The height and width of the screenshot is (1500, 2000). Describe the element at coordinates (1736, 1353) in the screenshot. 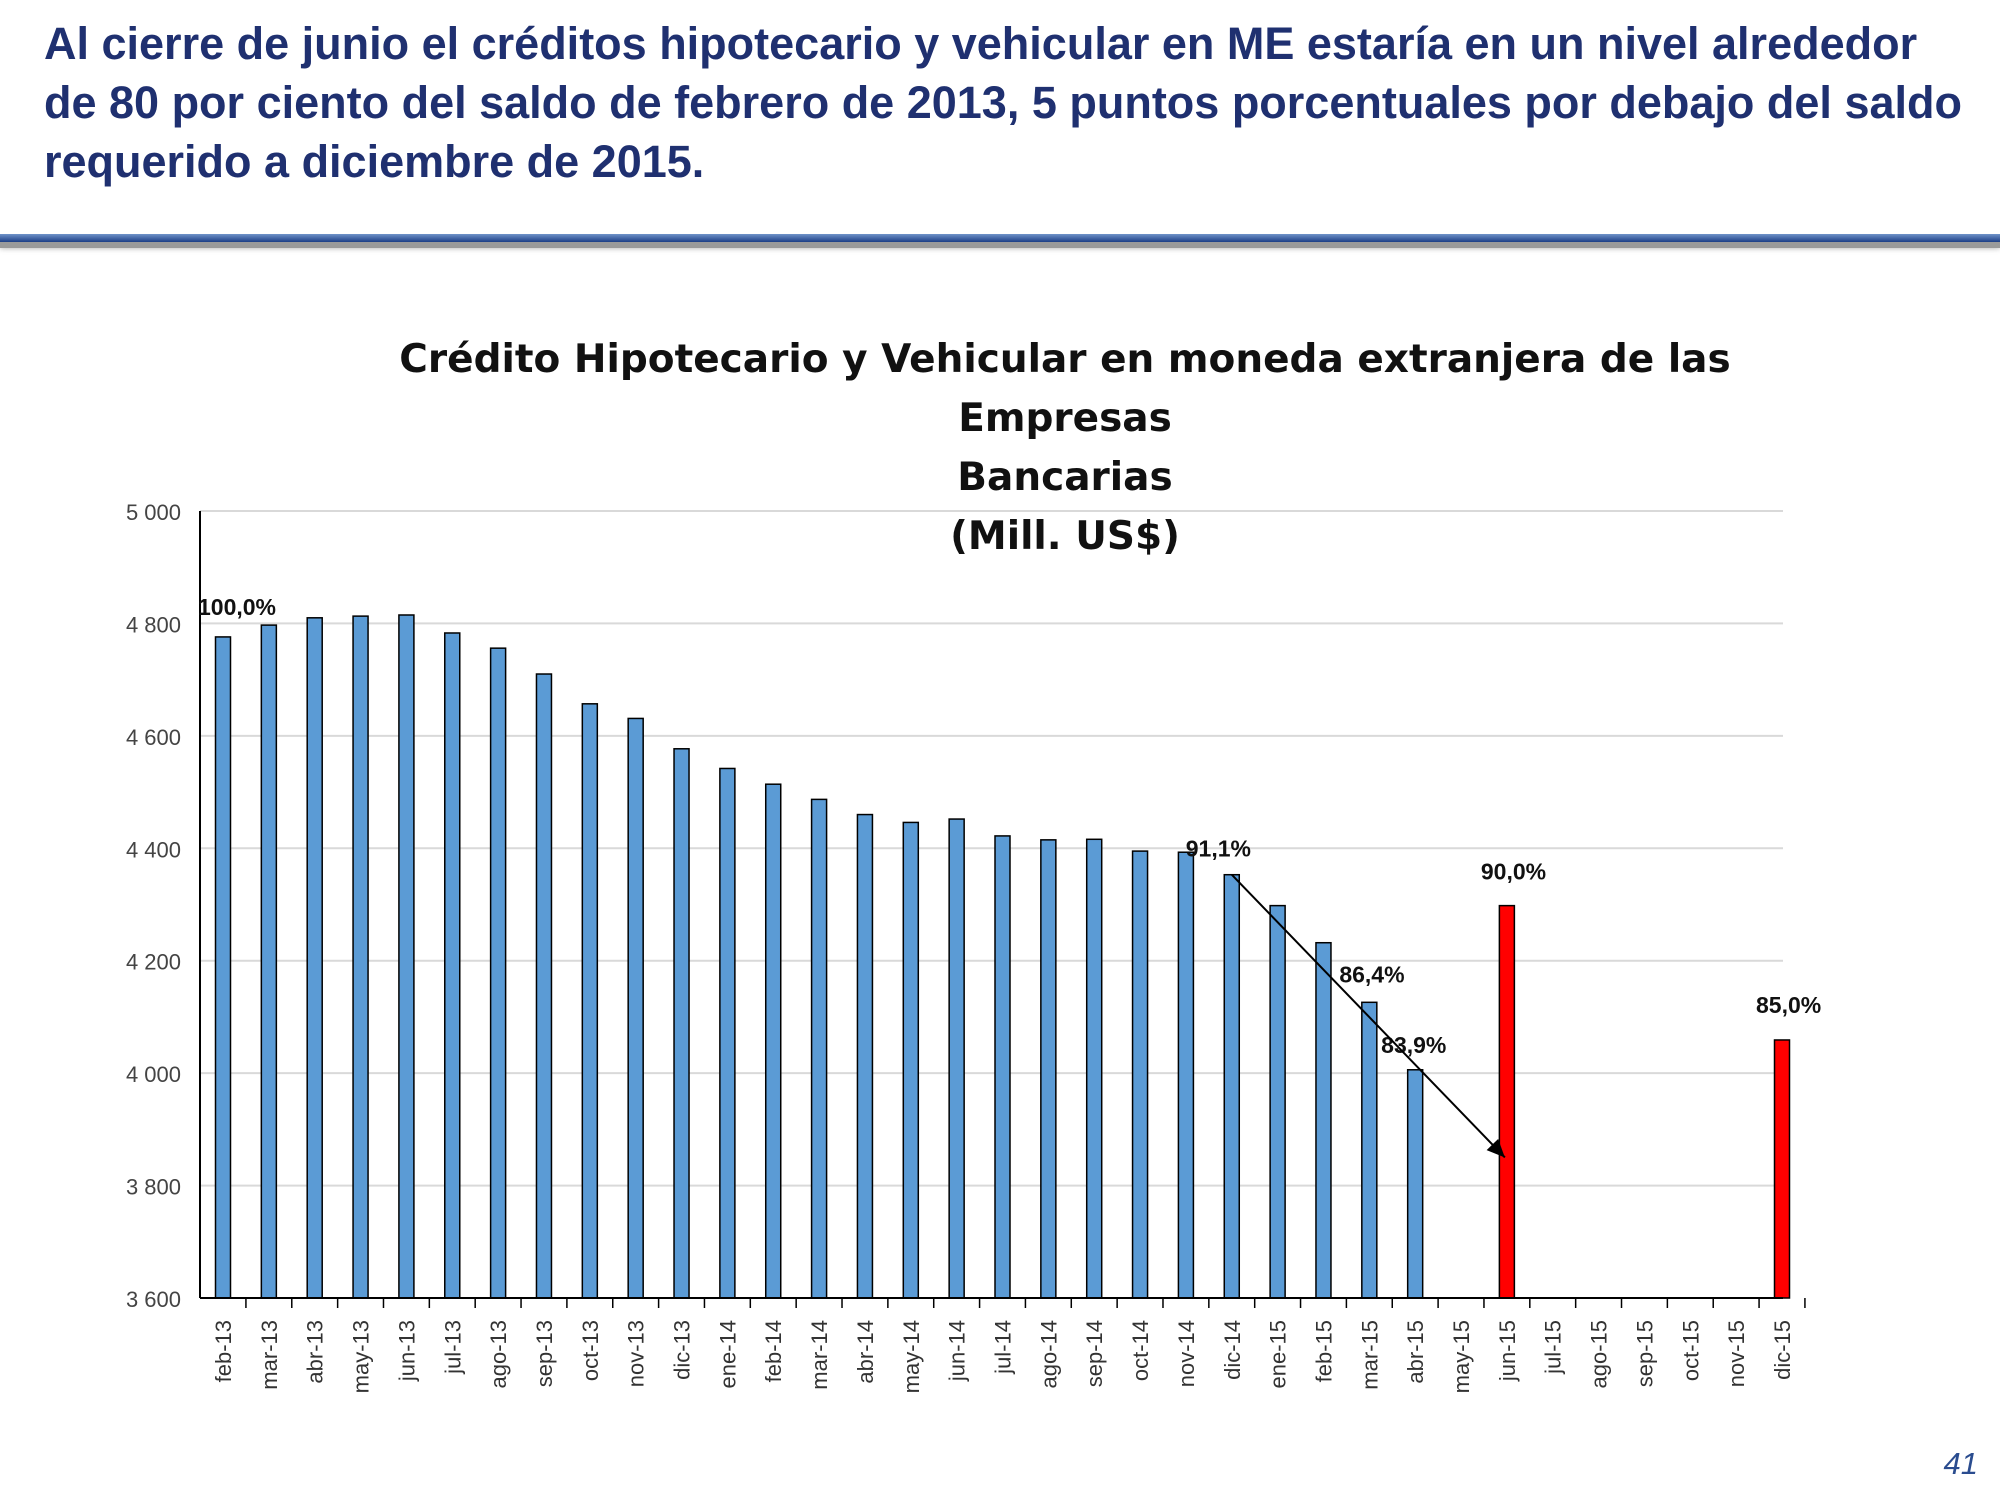

I see `x-tick-label: nov-15` at that location.